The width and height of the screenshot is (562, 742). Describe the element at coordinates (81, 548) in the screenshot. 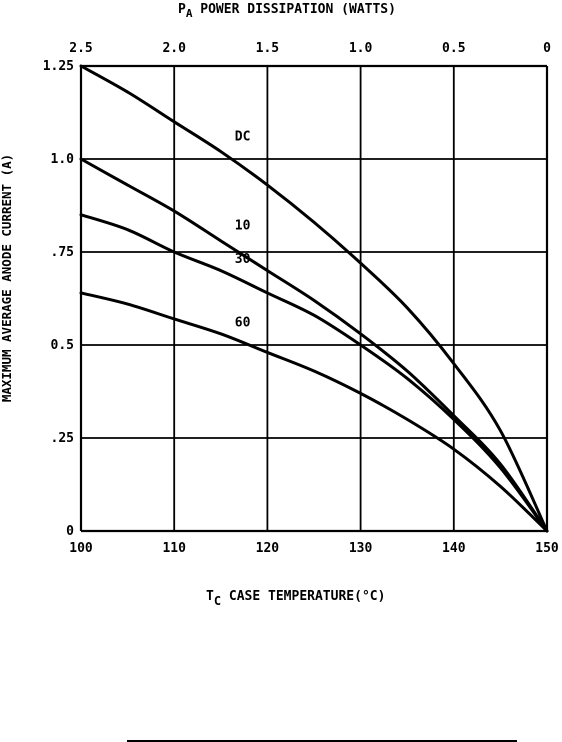

I see `x-tick-label: 100` at that location.